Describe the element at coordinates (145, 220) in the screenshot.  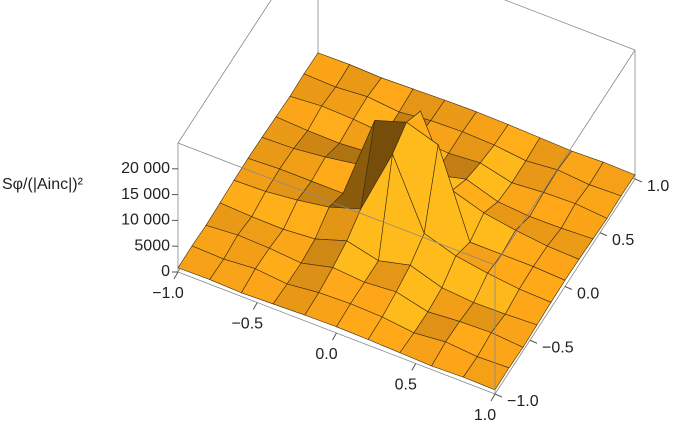
I see `z-tick-label: 10 000` at that location.